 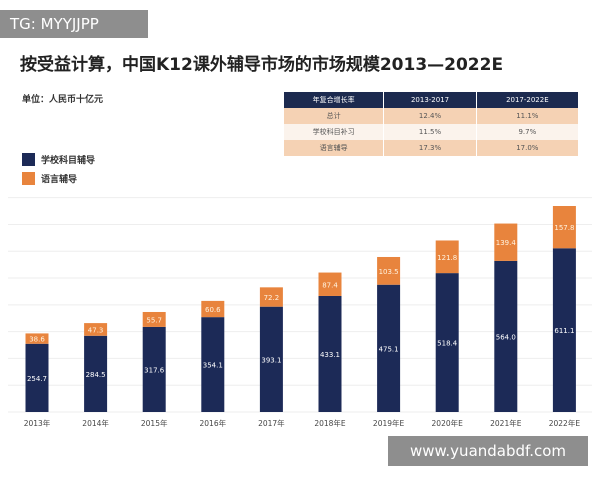 I want to click on data-label: 284.5, so click(x=96, y=375).